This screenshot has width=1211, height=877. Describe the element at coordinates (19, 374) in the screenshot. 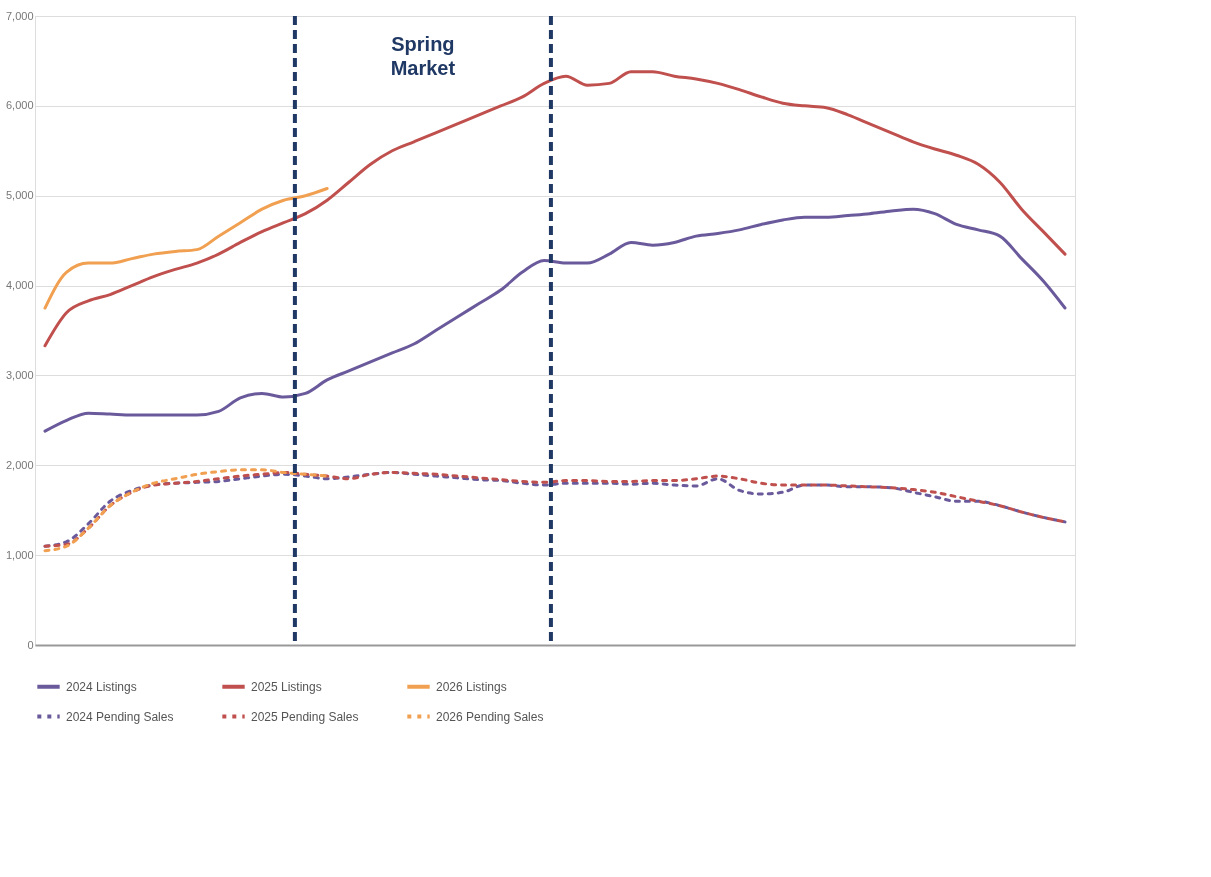

I see `y-tick-label: 3,000` at that location.